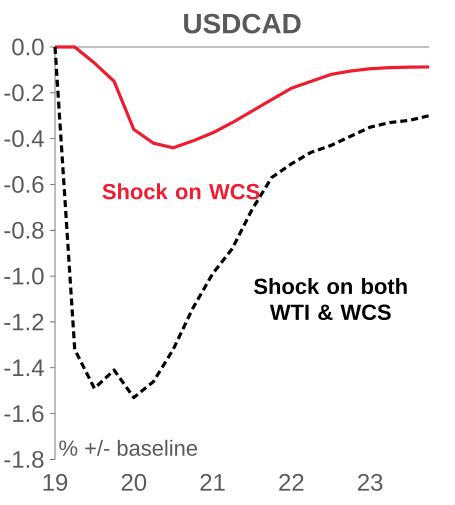 This screenshot has width=455, height=505. Describe the element at coordinates (134, 482) in the screenshot. I see `x-tick-label: 20` at that location.